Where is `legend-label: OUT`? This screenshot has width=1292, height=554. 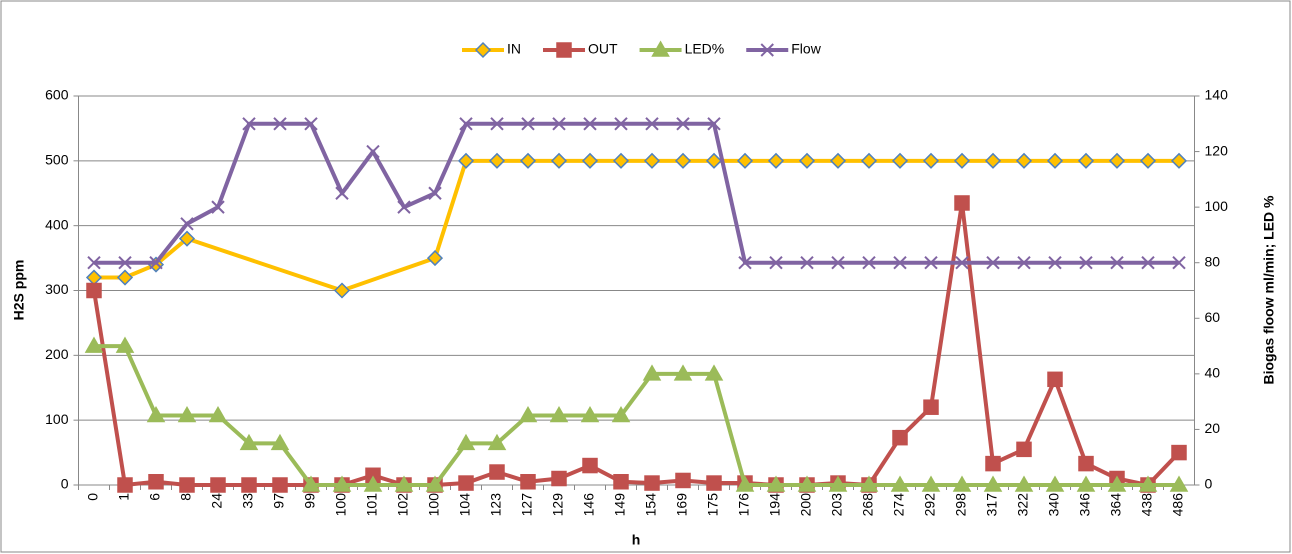 legend-label: OUT is located at coordinates (603, 49).